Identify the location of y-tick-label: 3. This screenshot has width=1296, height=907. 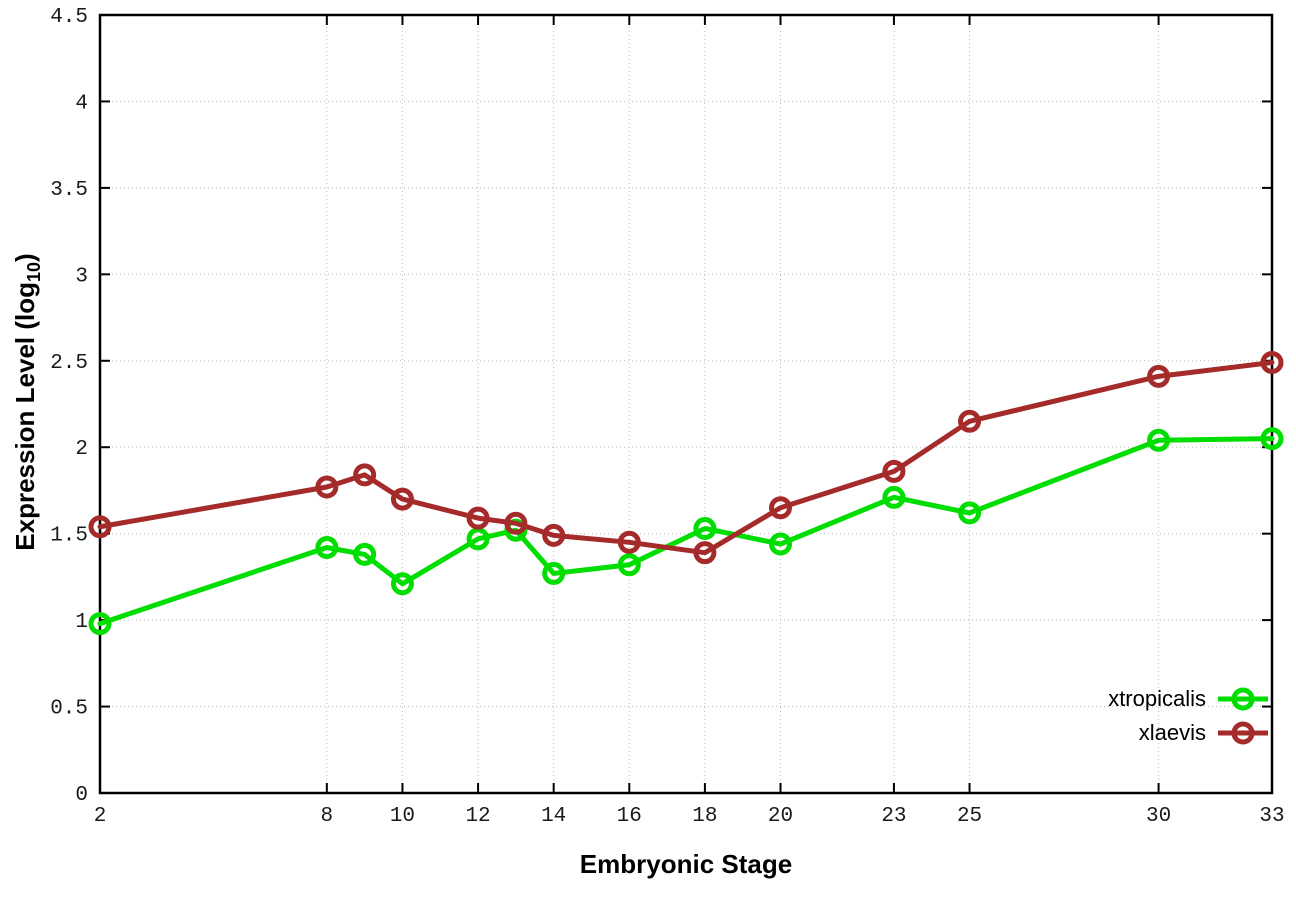
(81, 276).